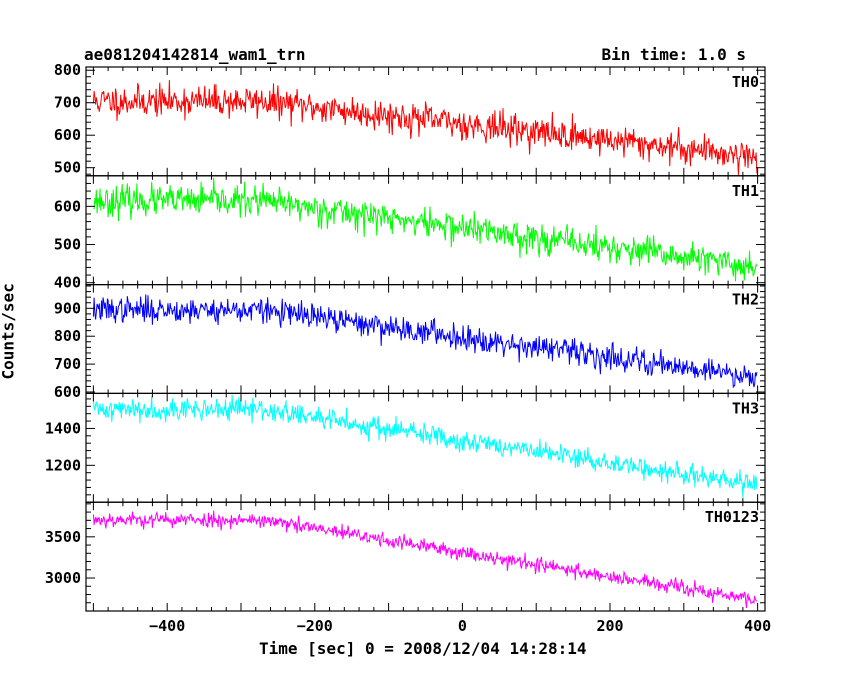 The width and height of the screenshot is (850, 680). Describe the element at coordinates (745, 191) in the screenshot. I see `panel-label-th1: TH1` at that location.